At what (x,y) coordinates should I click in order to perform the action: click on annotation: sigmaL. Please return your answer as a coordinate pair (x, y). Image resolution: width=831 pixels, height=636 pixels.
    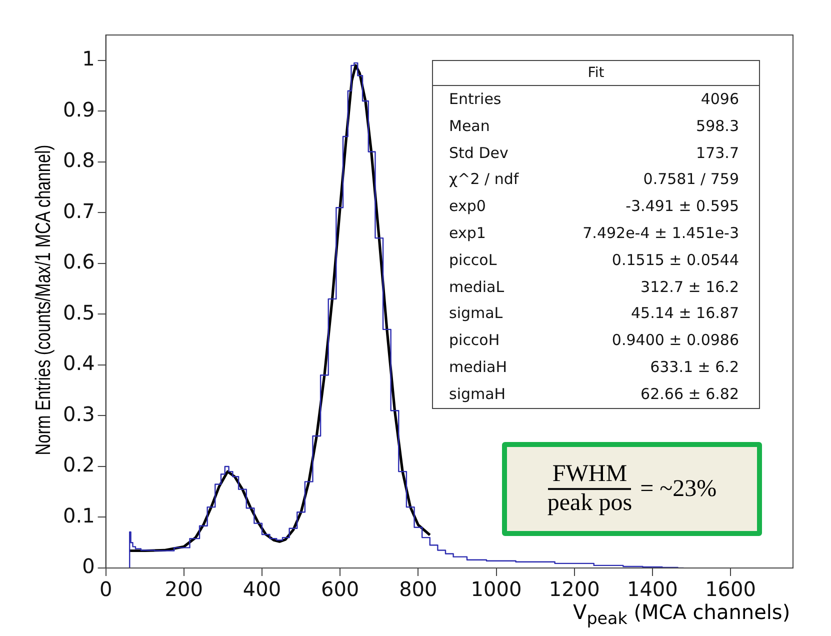
    Looking at the image, I should click on (476, 313).